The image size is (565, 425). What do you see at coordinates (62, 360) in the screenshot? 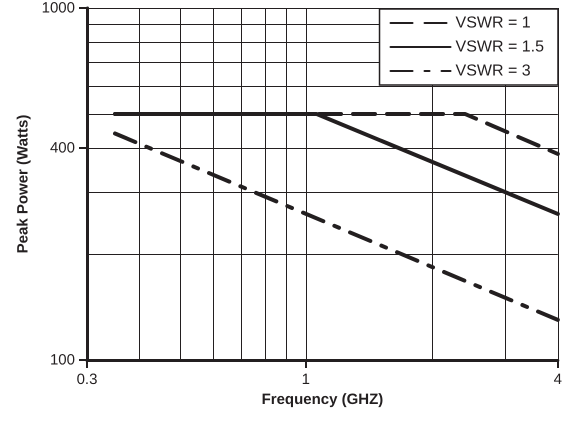
I see `y-tick-label: 100` at bounding box center [62, 360].